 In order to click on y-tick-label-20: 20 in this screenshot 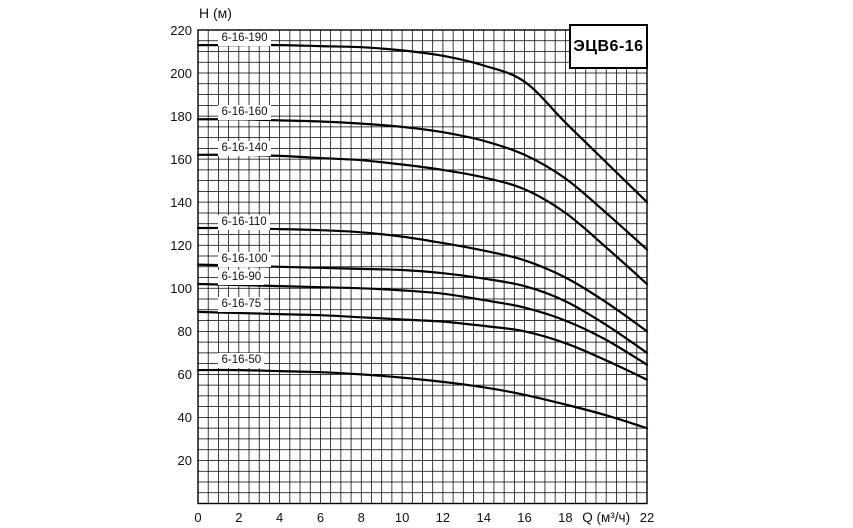, I will do `click(184, 460)`.